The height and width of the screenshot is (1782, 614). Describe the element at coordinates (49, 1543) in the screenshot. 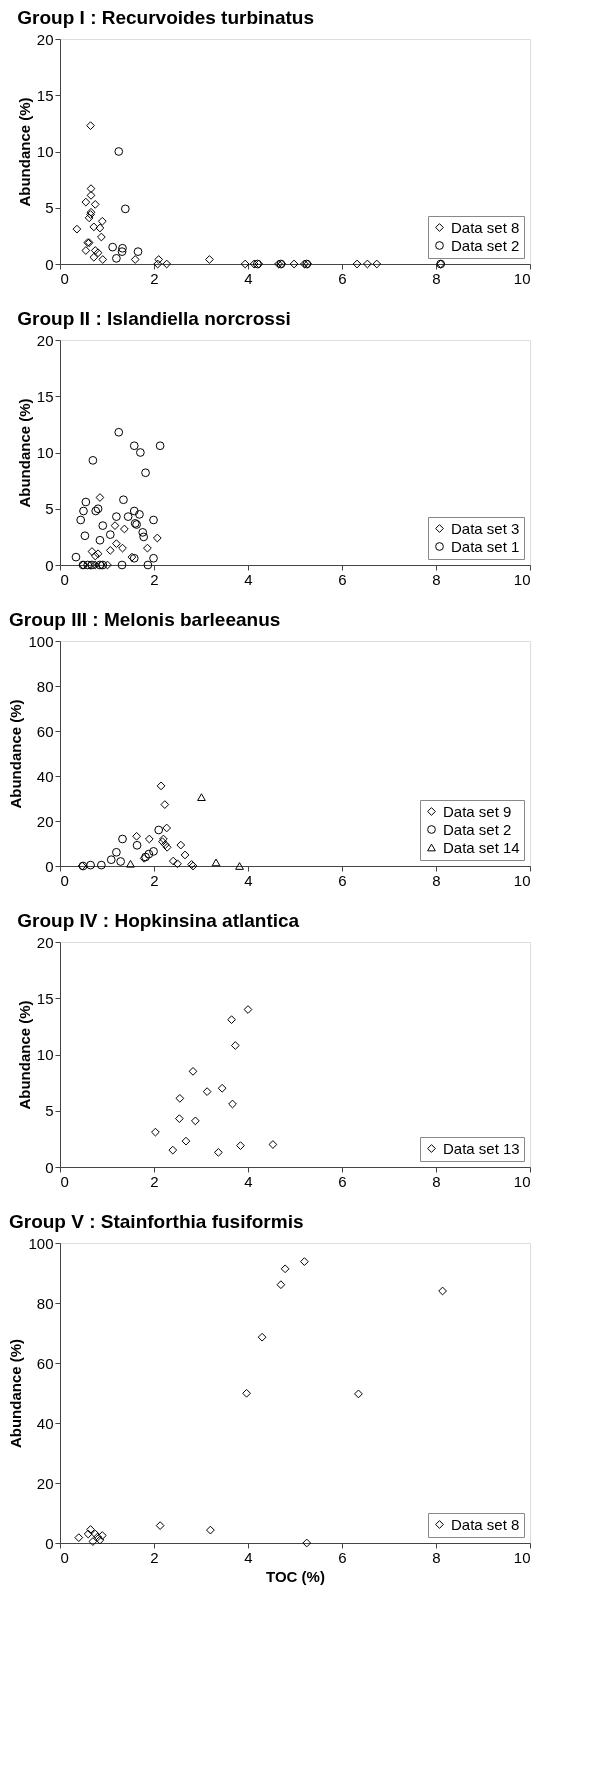

I see `y-tick-label: 0` at that location.